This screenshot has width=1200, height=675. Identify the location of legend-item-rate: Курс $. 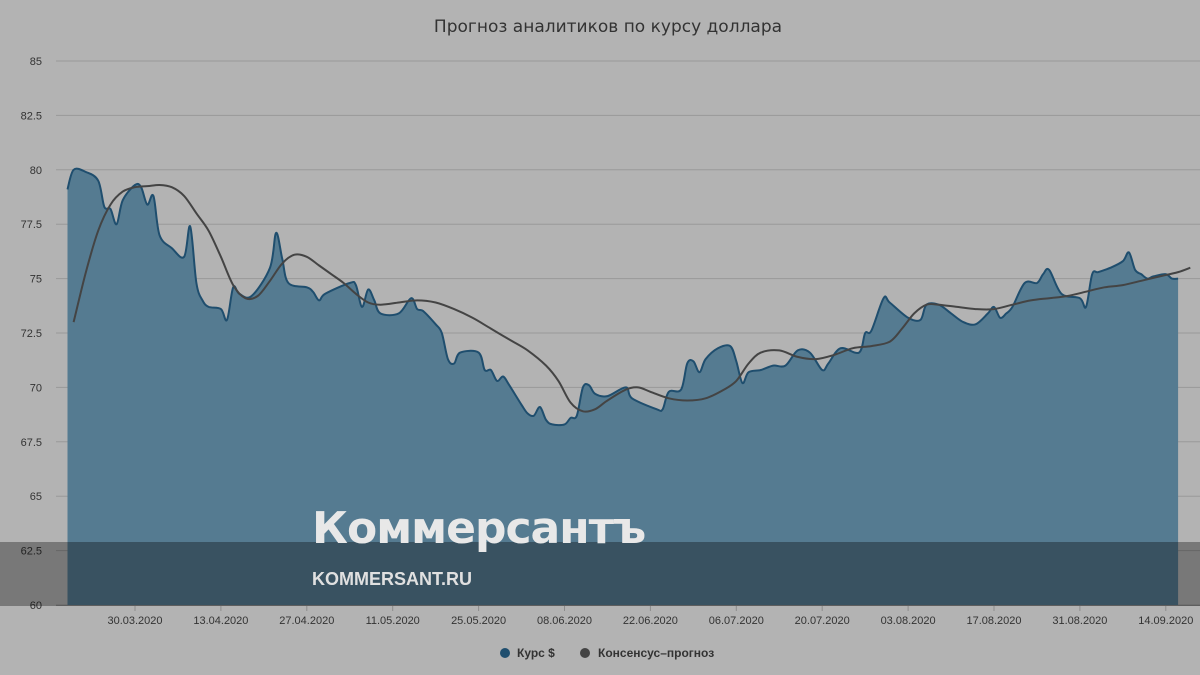
(527, 653).